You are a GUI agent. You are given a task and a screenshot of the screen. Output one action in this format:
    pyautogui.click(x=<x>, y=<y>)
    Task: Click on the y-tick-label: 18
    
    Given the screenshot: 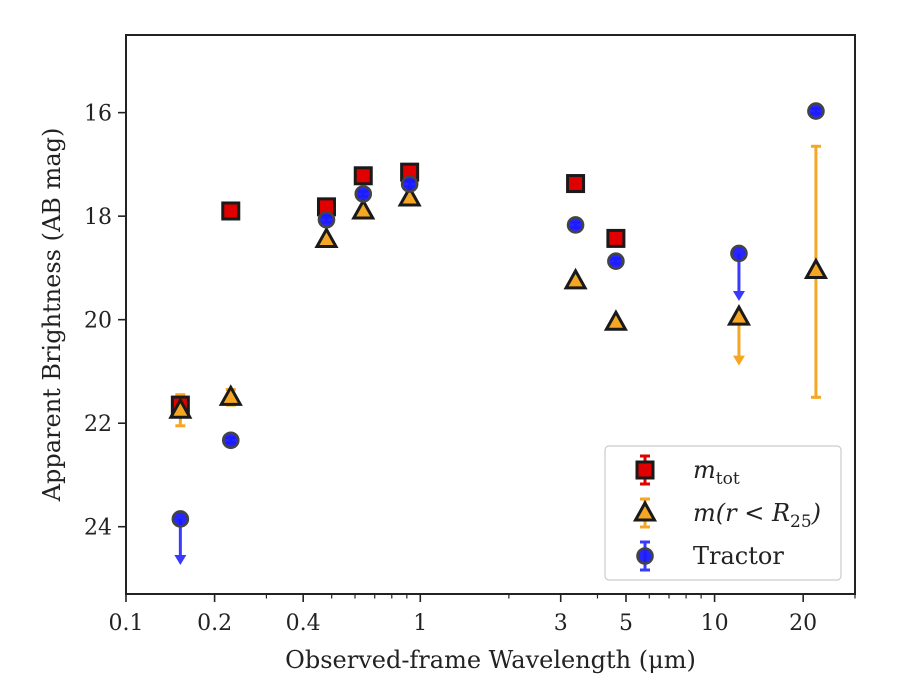 What is the action you would take?
    pyautogui.click(x=98, y=217)
    